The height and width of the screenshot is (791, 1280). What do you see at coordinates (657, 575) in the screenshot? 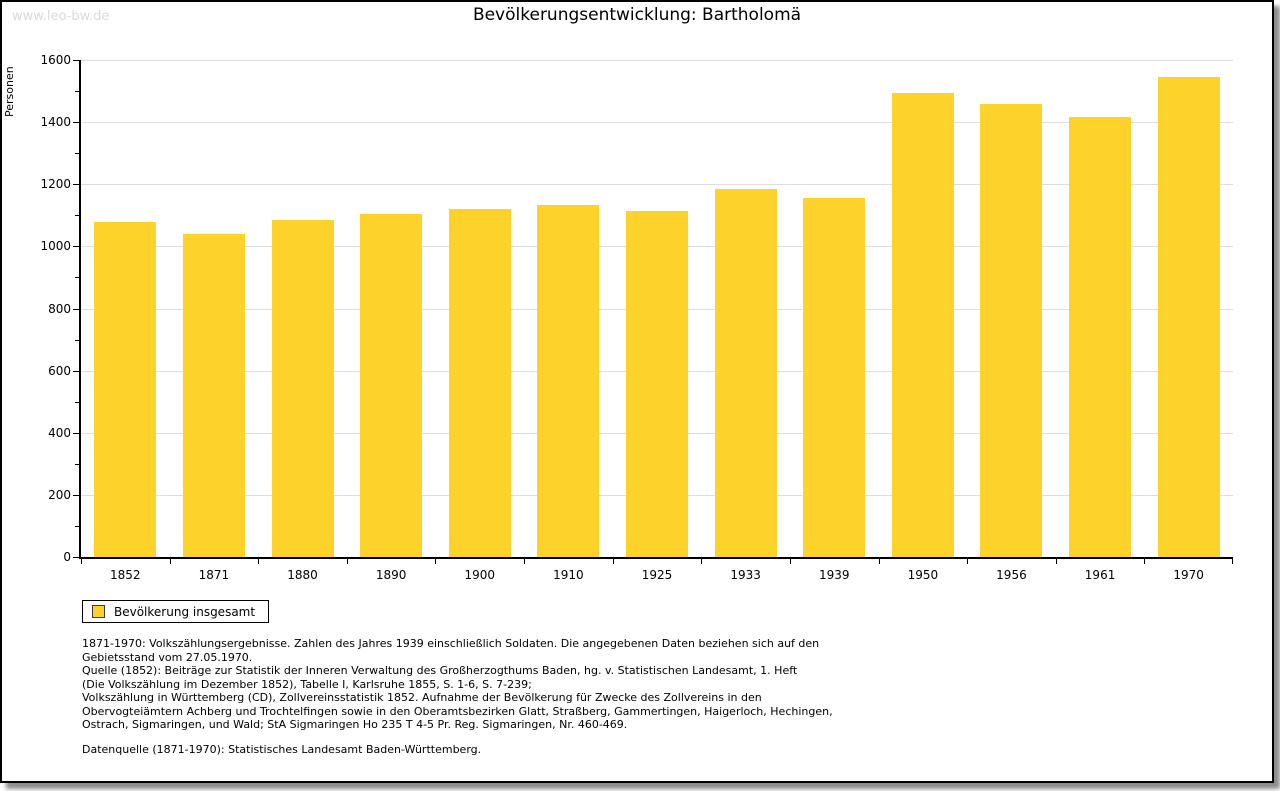
I see `x-axis-label: 1925` at bounding box center [657, 575].